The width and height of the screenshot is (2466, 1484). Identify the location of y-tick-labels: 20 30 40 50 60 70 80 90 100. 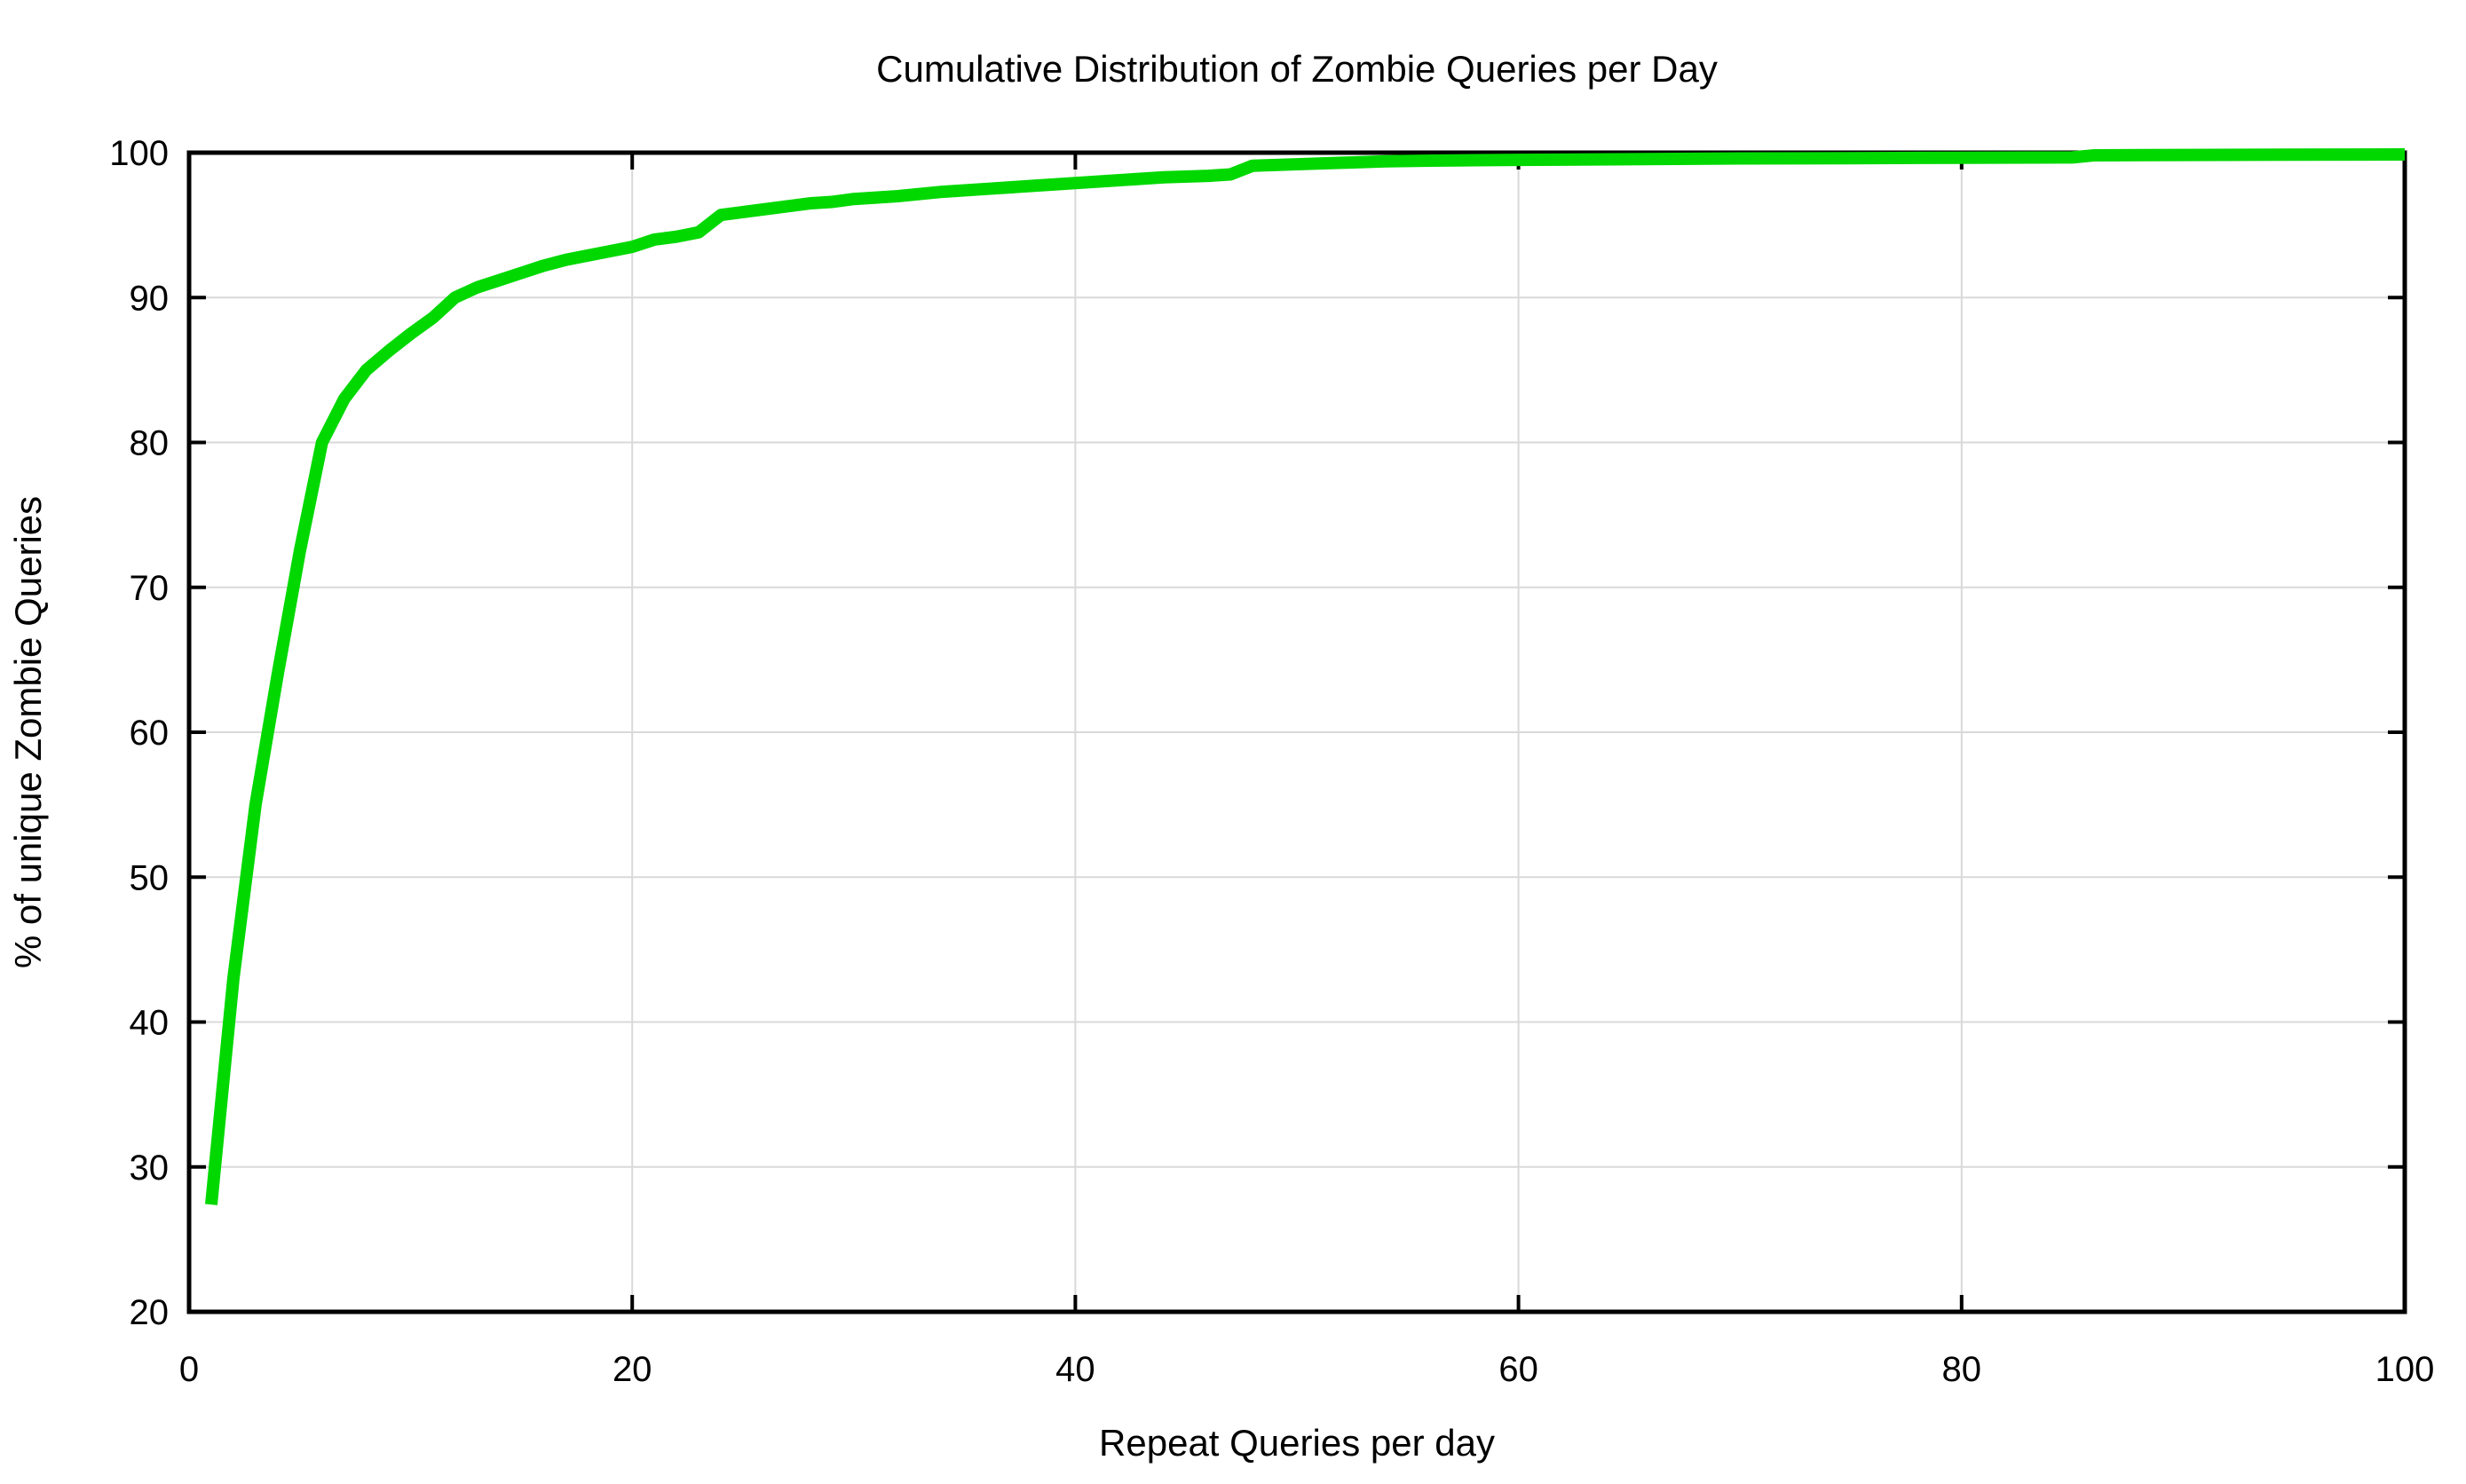
(139, 733).